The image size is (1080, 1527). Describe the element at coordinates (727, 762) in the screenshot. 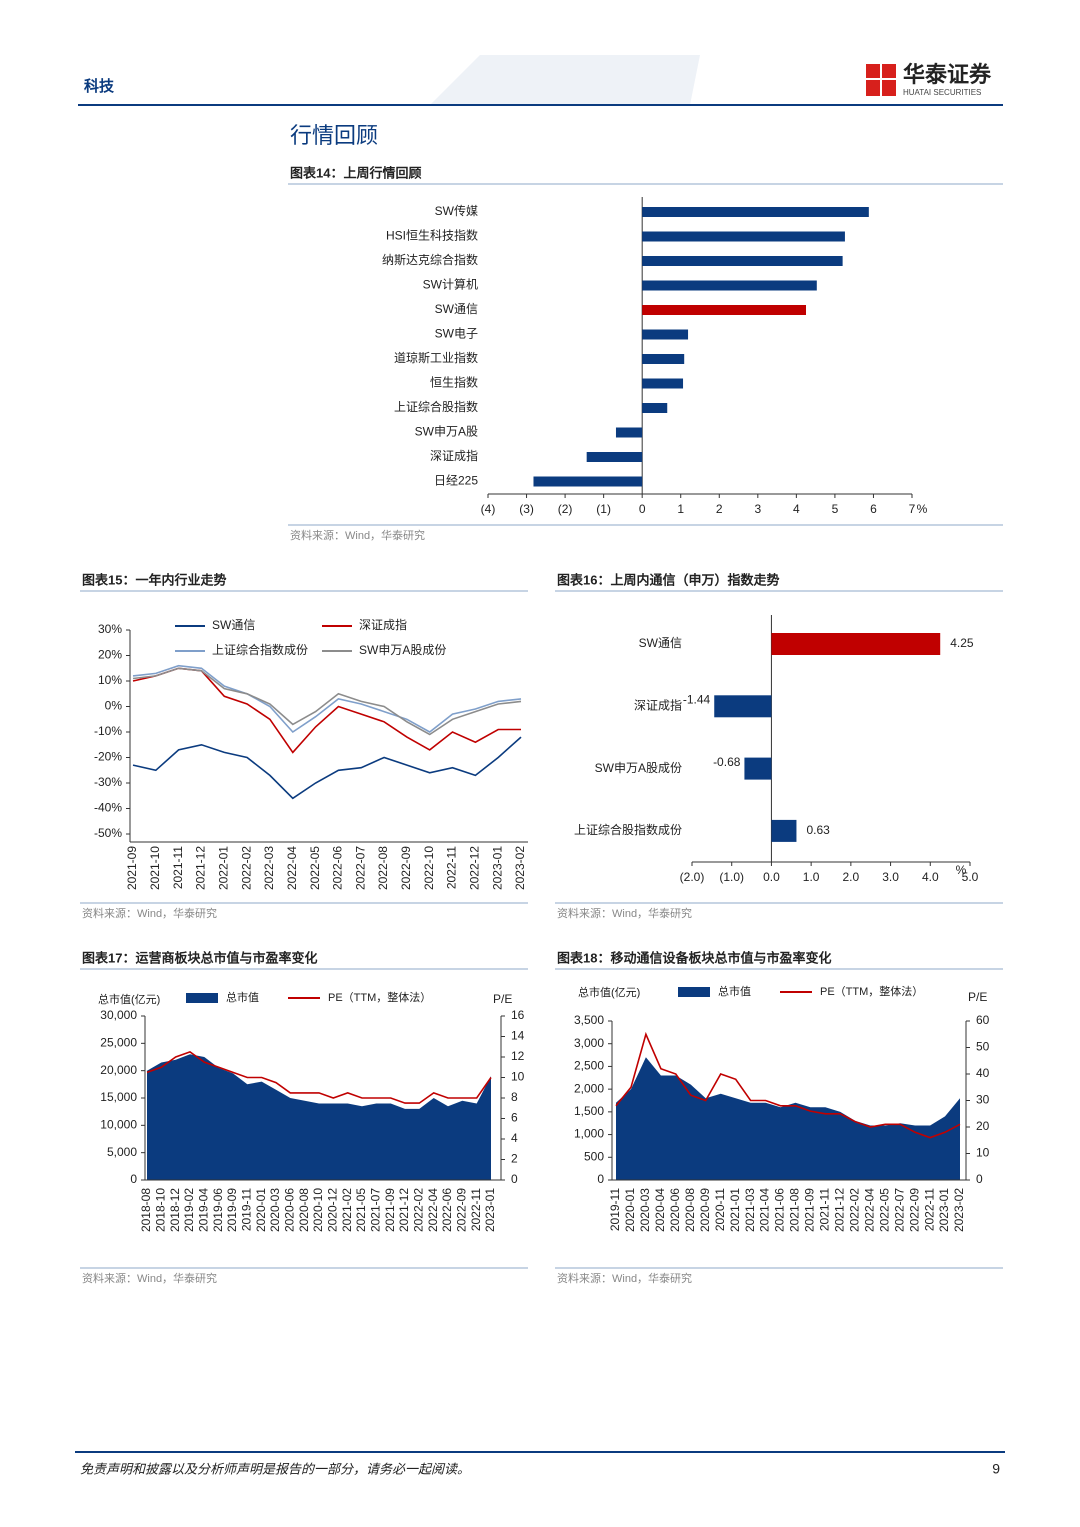

I see `data-label: -0.68` at that location.